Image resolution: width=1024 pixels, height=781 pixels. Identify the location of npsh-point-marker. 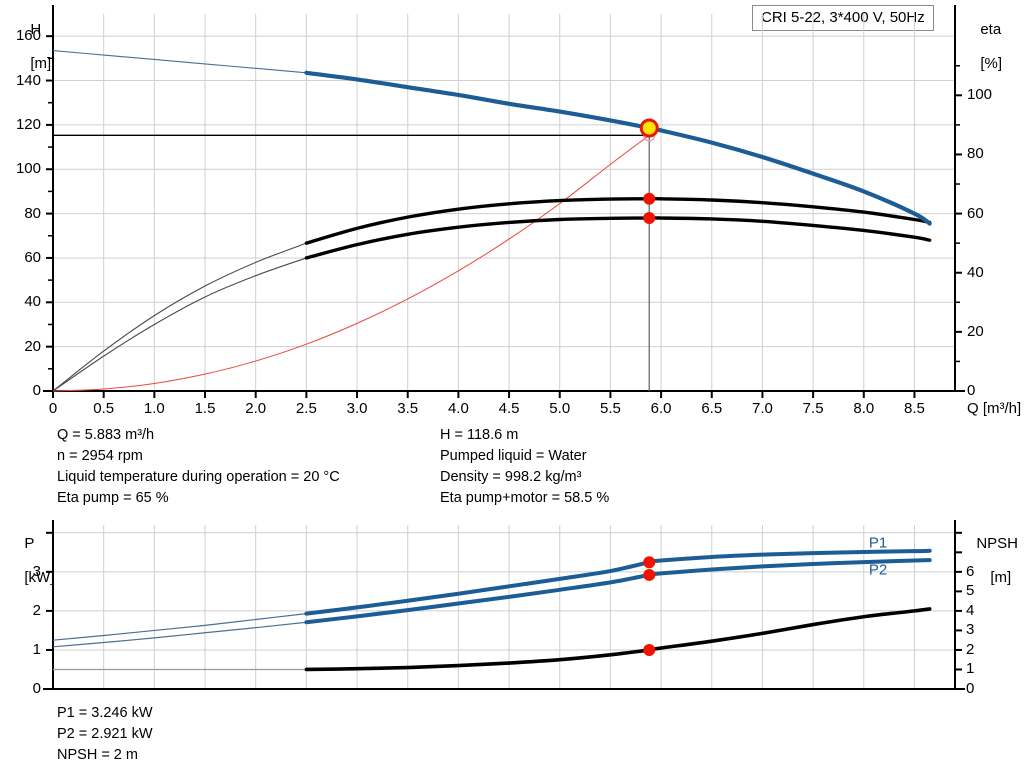
(649, 649).